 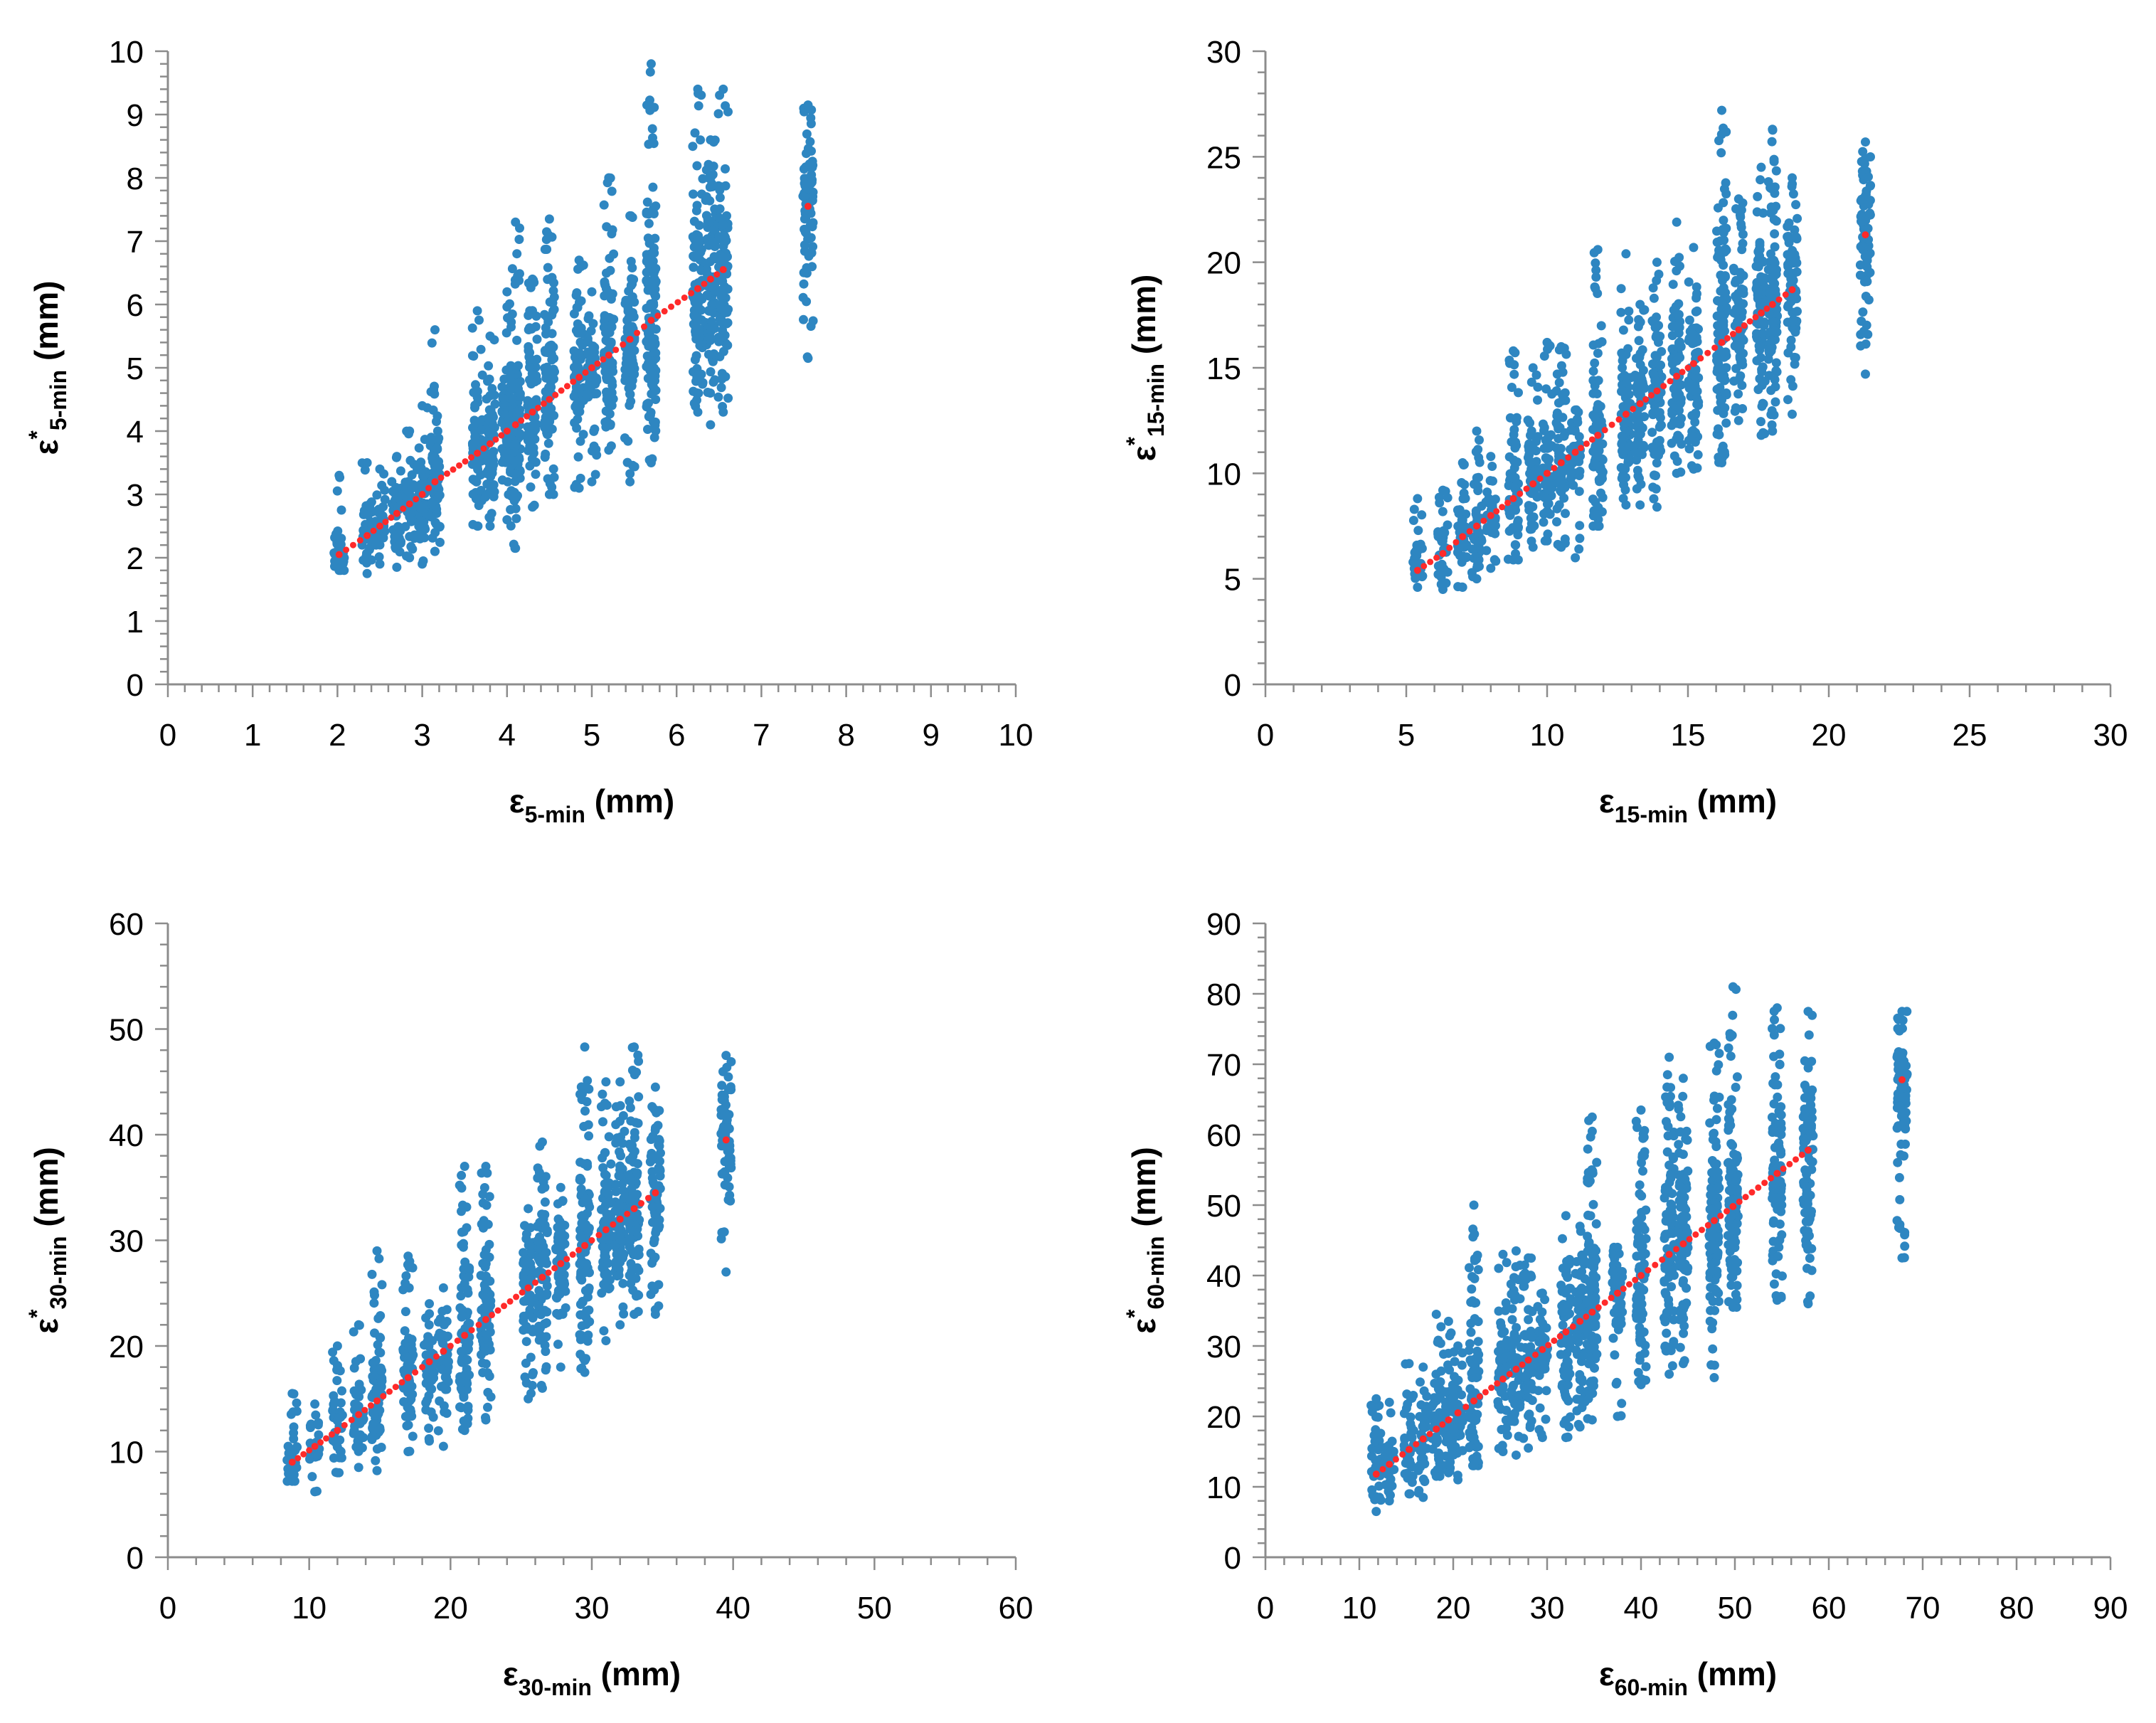 What do you see at coordinates (421, 735) in the screenshot?
I see `x-tick-label: 3` at bounding box center [421, 735].